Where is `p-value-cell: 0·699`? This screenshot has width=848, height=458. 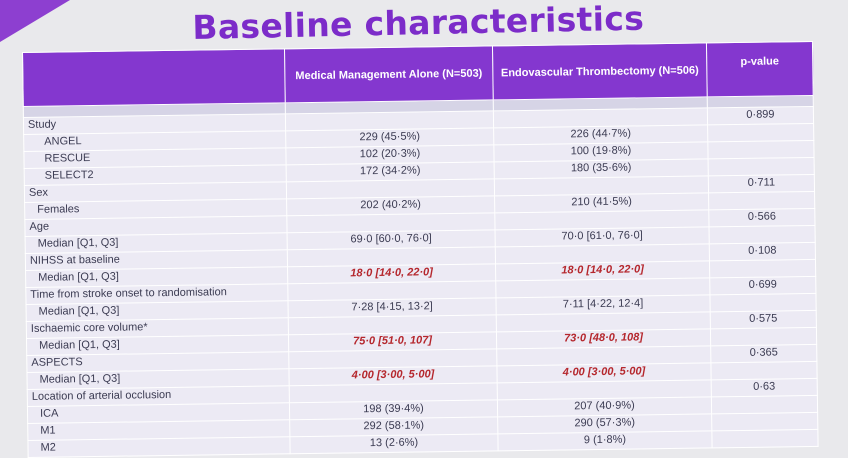 p-value-cell: 0·699 is located at coordinates (762, 285).